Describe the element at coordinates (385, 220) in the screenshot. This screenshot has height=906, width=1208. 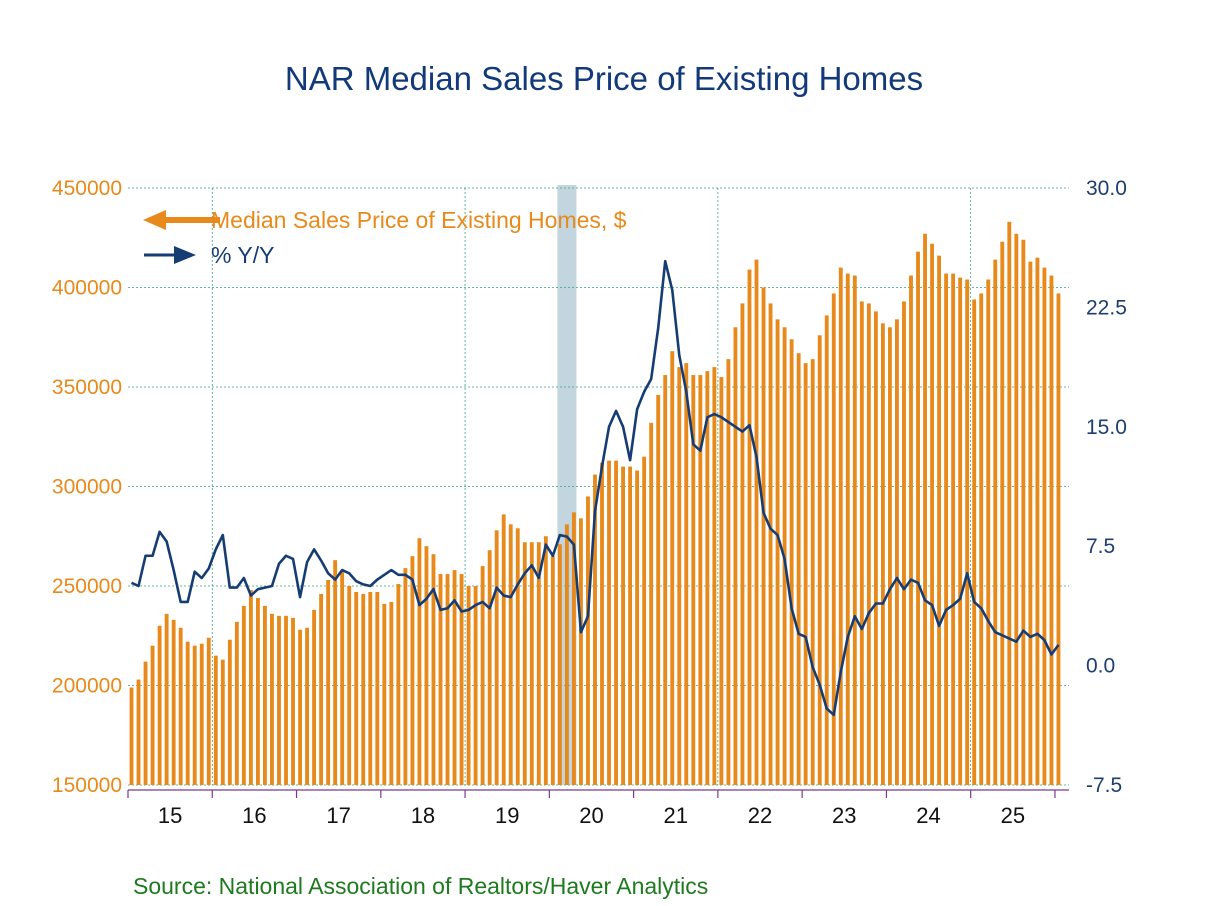
I see `legend-item-price: Median Sales Price of Existing Homes, $` at that location.